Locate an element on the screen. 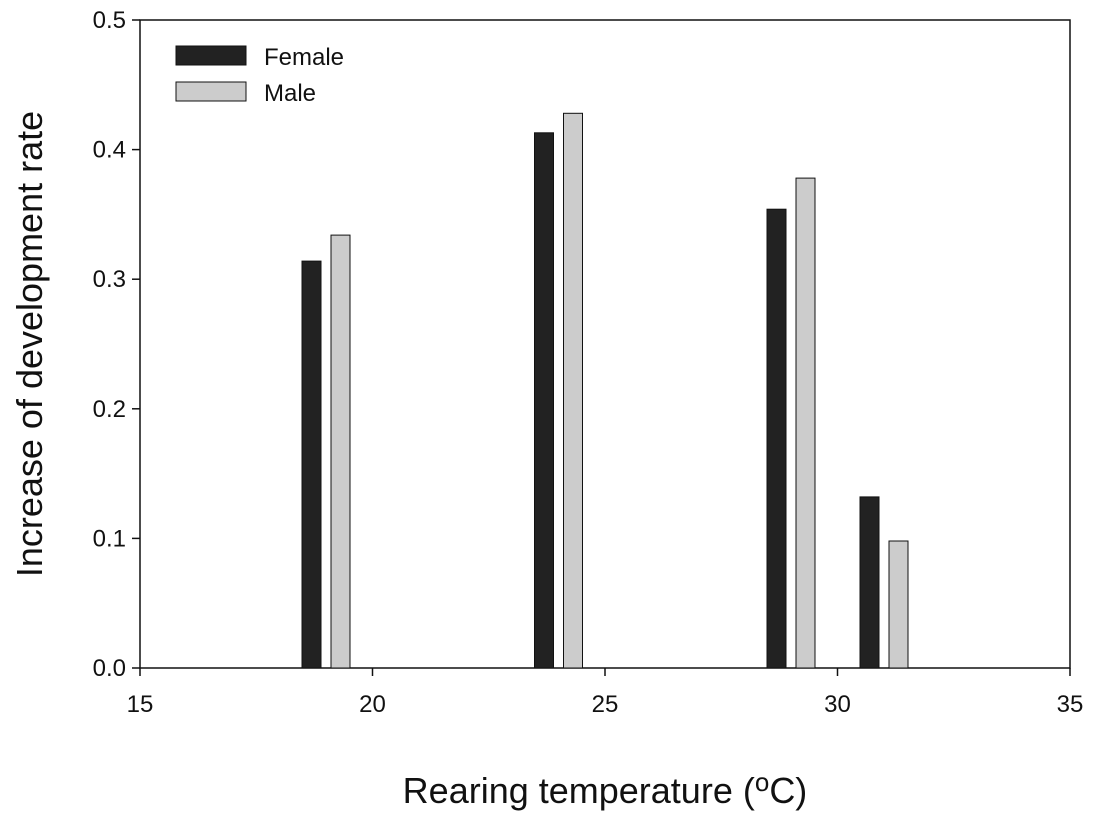 The image size is (1097, 817). x-tick-label: 15 is located at coordinates (140, 704).